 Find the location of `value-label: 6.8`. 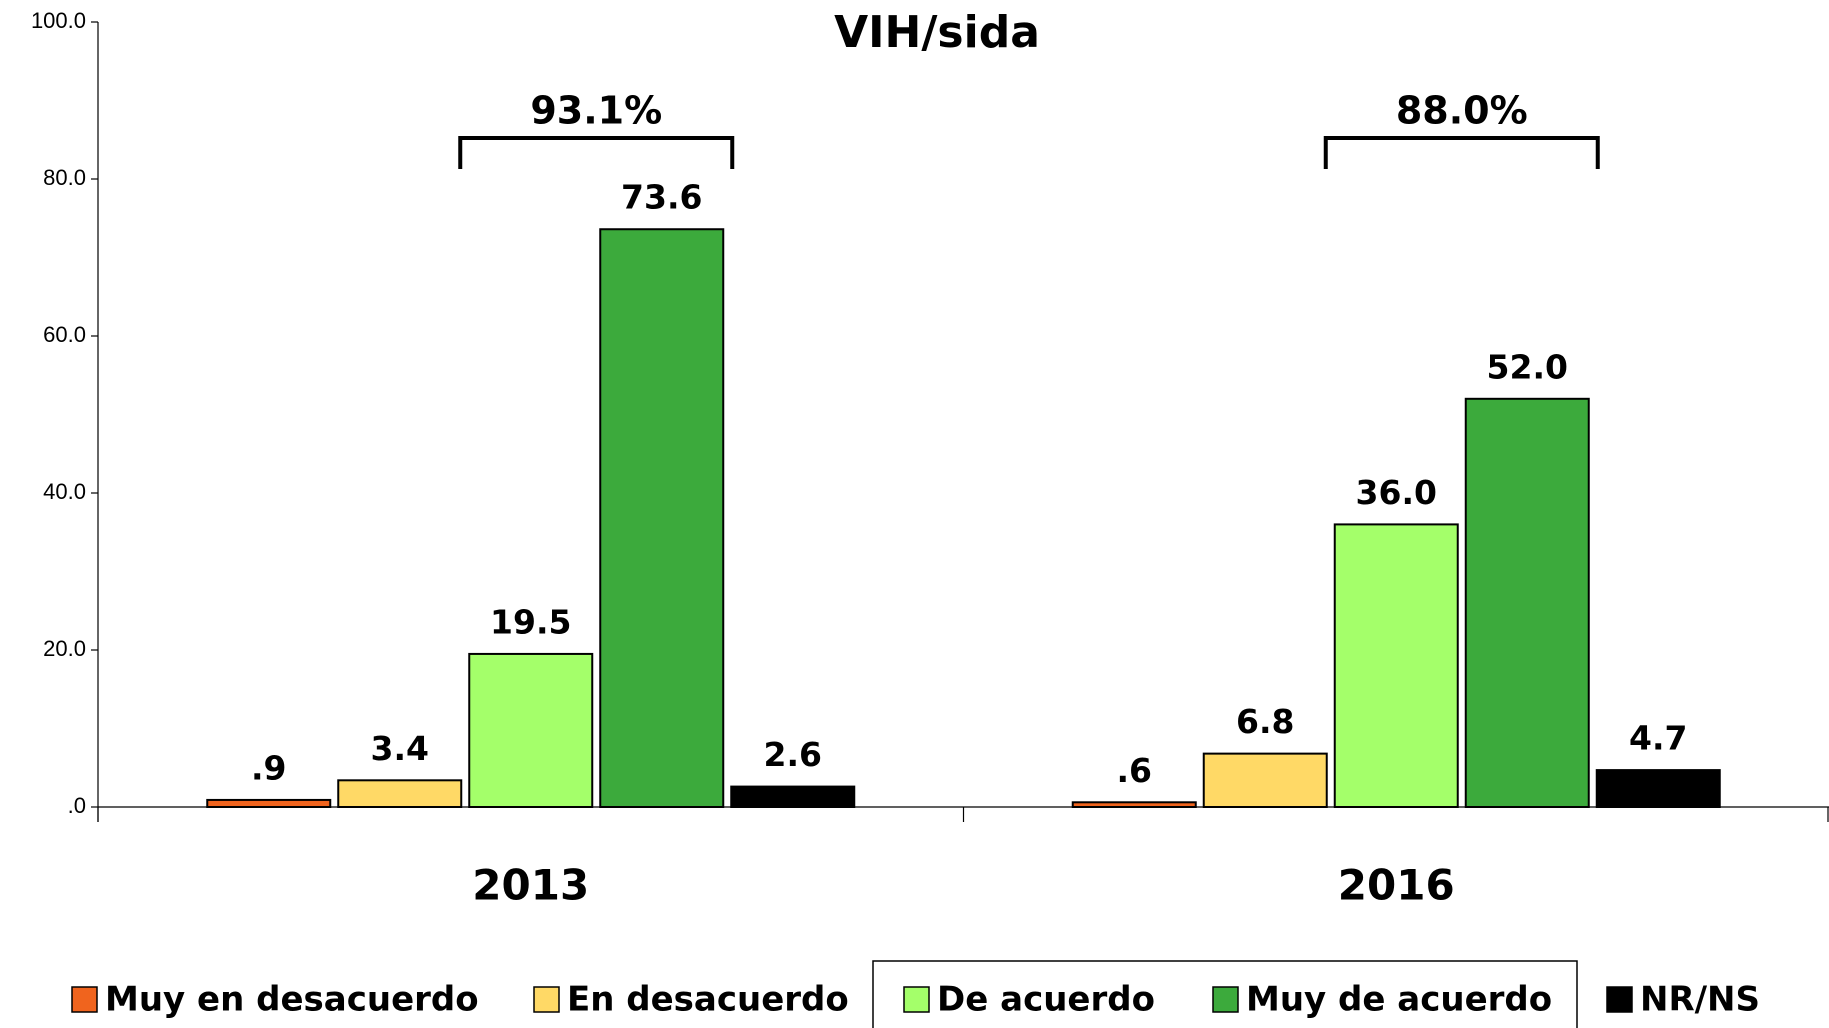

value-label: 6.8 is located at coordinates (1265, 721).